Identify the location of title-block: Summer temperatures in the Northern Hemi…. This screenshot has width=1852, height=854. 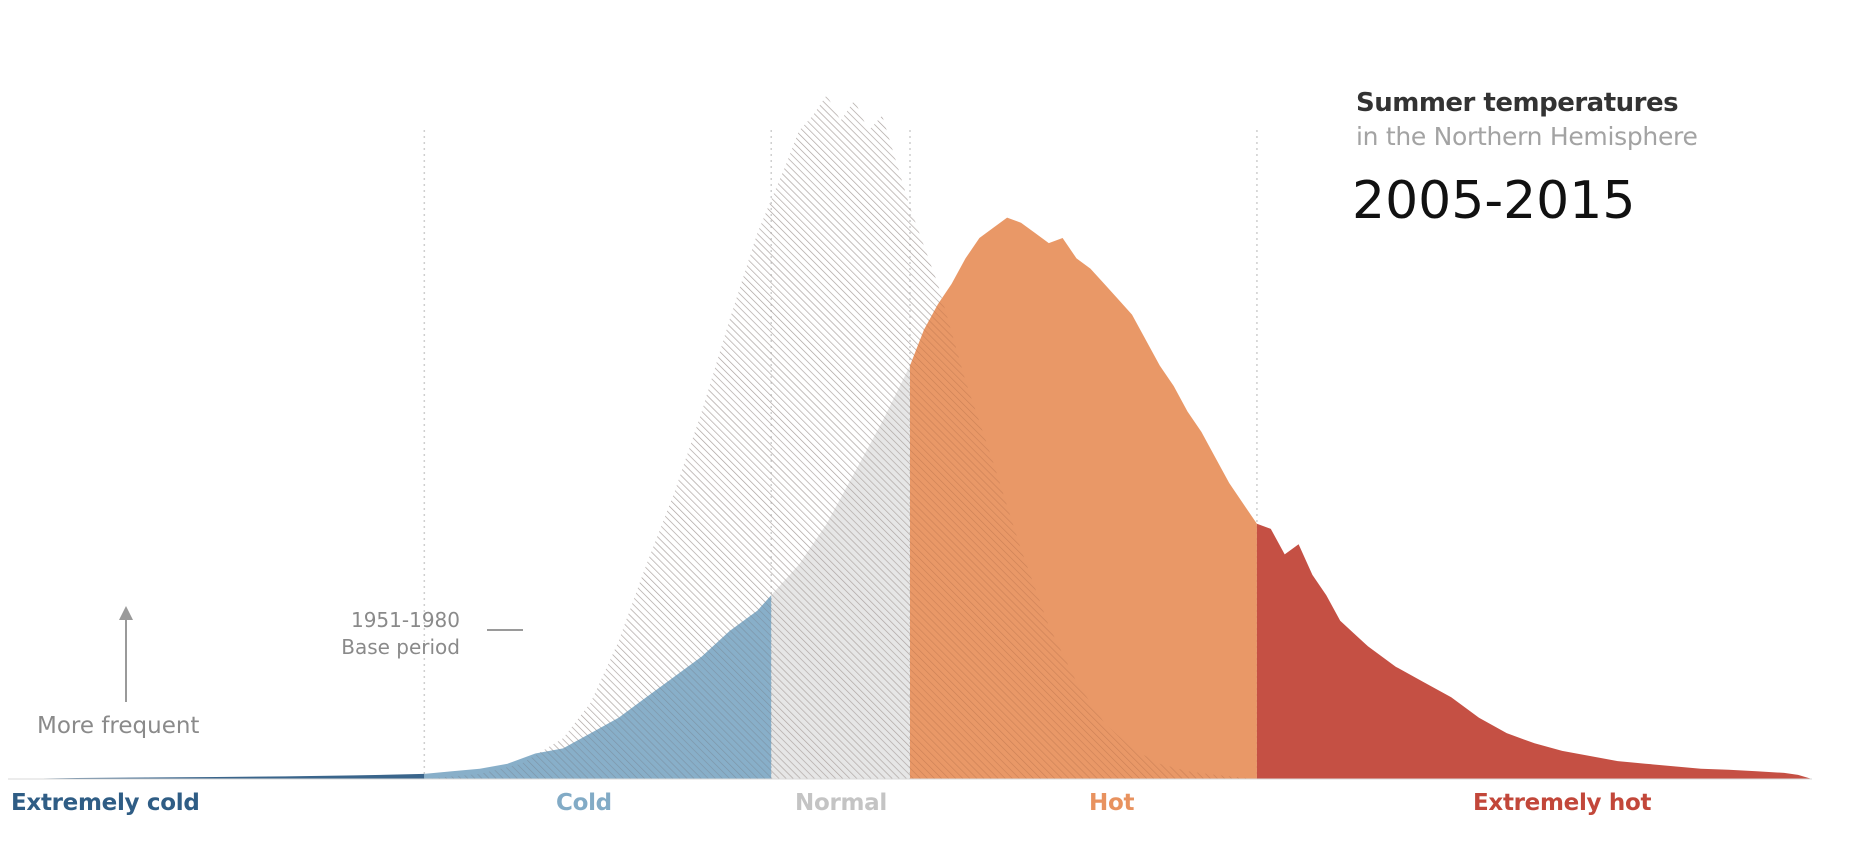
(1525, 159).